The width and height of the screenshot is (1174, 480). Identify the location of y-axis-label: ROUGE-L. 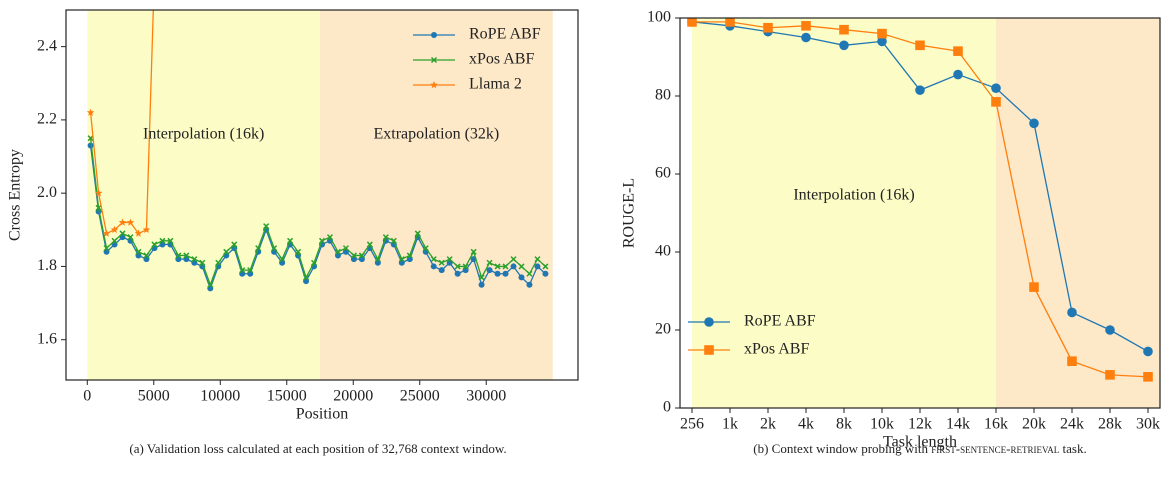
(629, 213).